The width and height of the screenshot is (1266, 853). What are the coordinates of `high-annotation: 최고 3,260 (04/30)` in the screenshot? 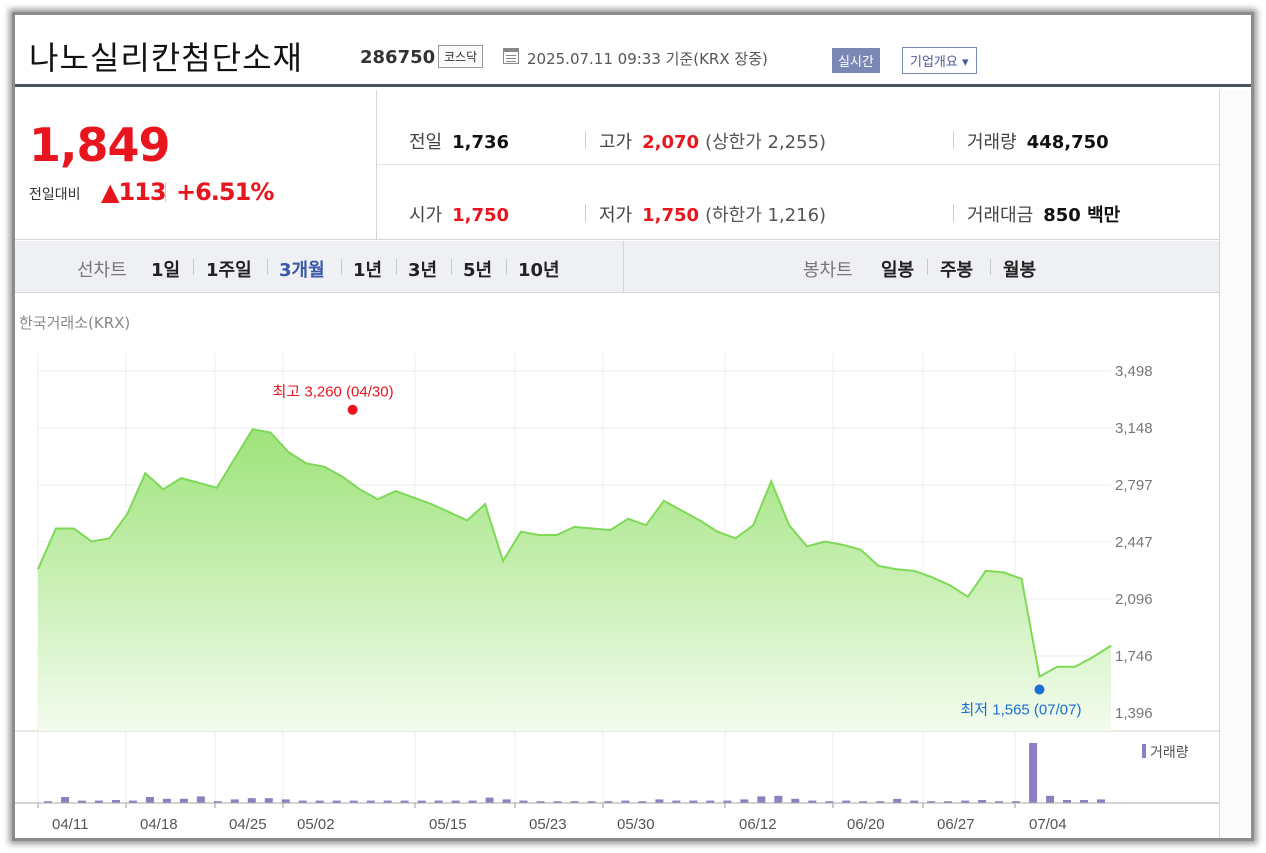 It's located at (333, 392).